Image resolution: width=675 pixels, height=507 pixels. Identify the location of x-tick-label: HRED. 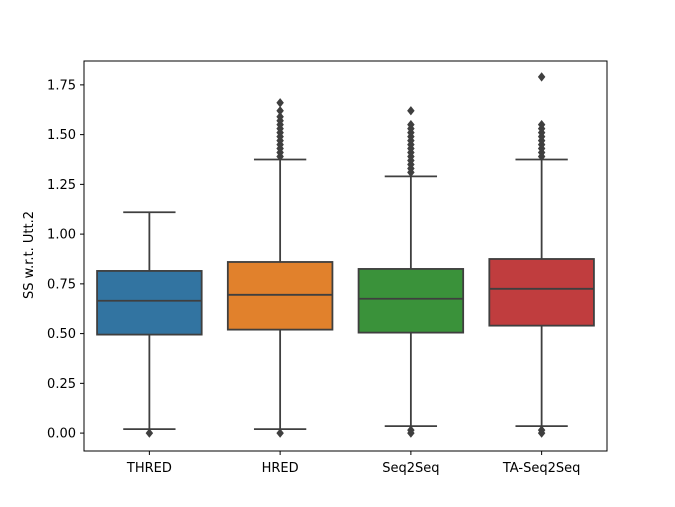
(280, 468).